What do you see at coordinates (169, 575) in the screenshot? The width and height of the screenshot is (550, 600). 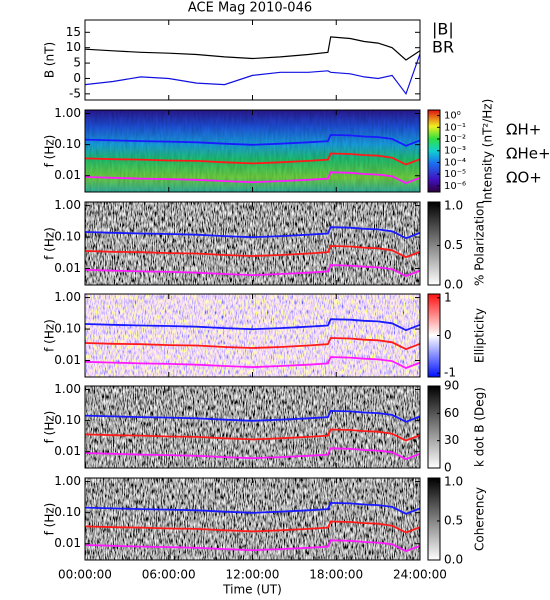 I see `x-tick-label: 06:00:00` at bounding box center [169, 575].